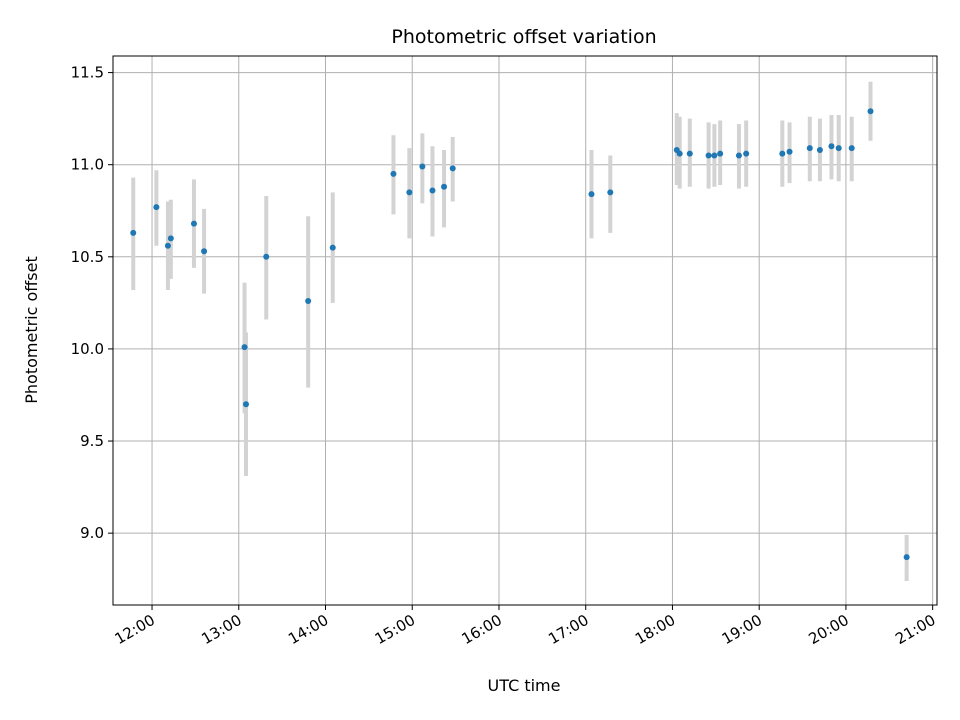 This screenshot has height=720, width=960. Describe the element at coordinates (524, 685) in the screenshot. I see `x-axis-title: UTC time` at that location.